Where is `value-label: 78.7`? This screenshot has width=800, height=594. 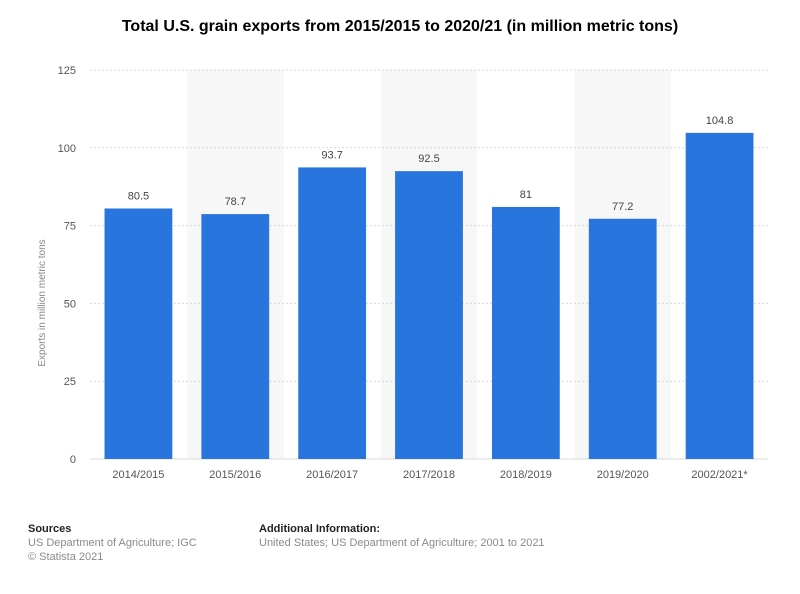
value-label: 78.7 is located at coordinates (235, 202).